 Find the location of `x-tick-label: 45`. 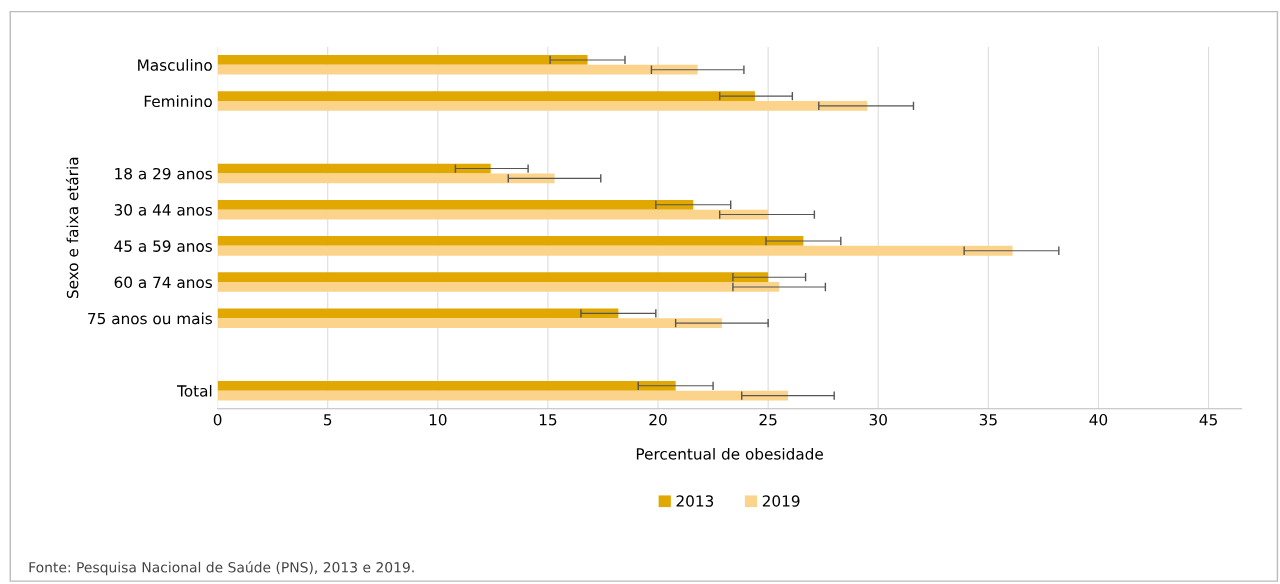

x-tick-label: 45 is located at coordinates (1208, 420).